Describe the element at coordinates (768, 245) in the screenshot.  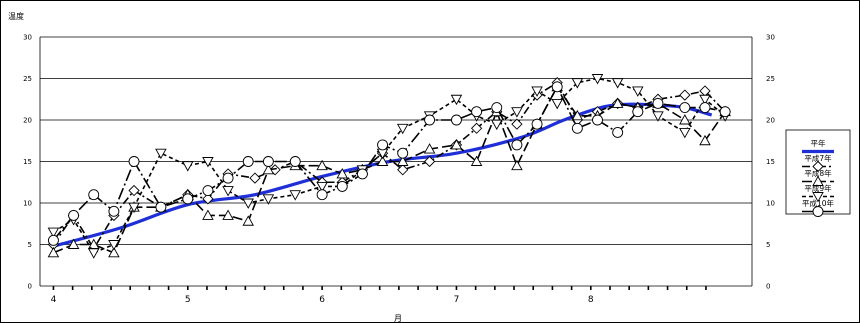
I see `y-tick-right-5: 5` at that location.